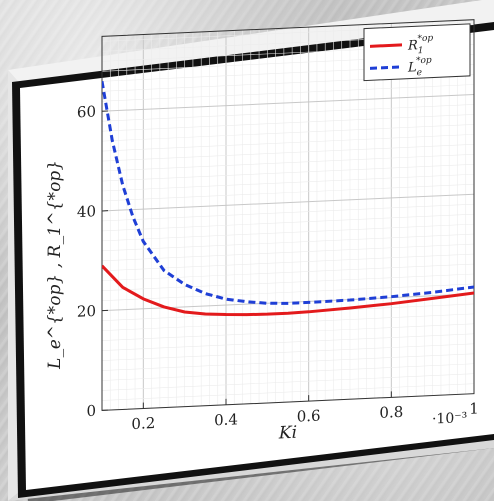  Describe the element at coordinates (287, 433) in the screenshot. I see `x-axis-label: Ki` at that location.